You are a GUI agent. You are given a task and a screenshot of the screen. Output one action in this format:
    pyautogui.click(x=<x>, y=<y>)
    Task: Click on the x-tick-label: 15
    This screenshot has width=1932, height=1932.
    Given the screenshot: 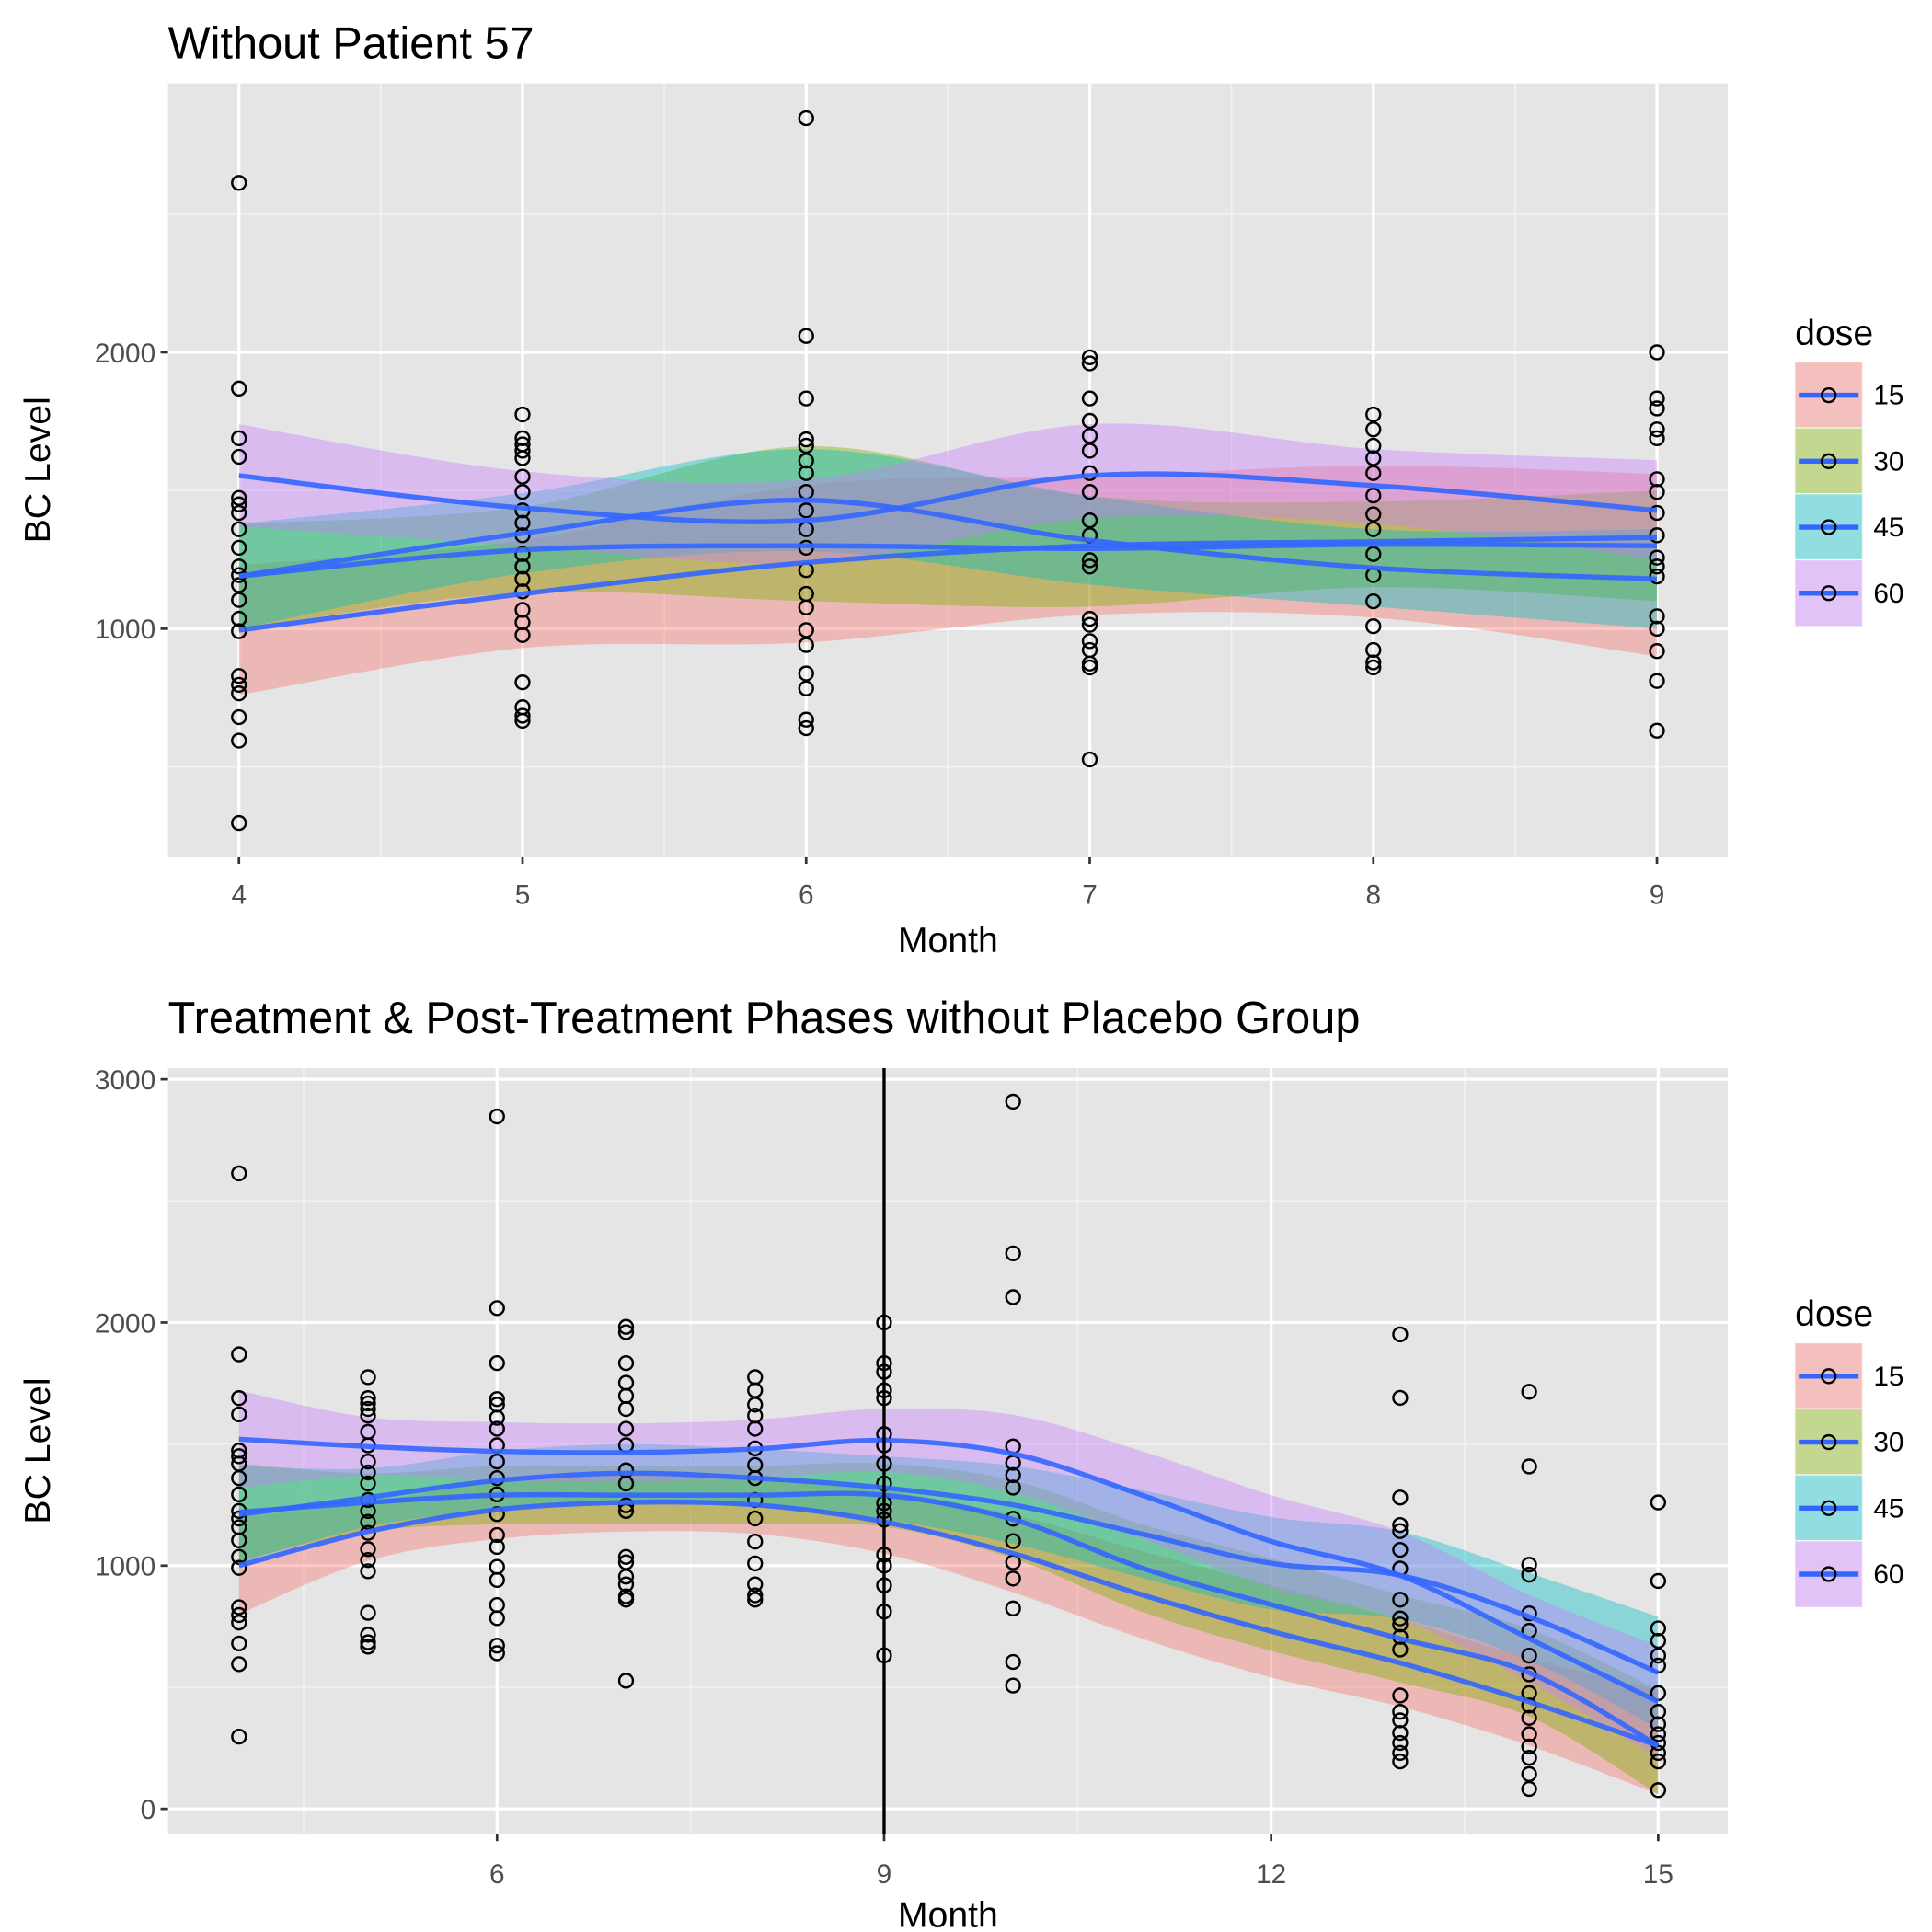 What is the action you would take?
    pyautogui.click(x=1658, y=1874)
    